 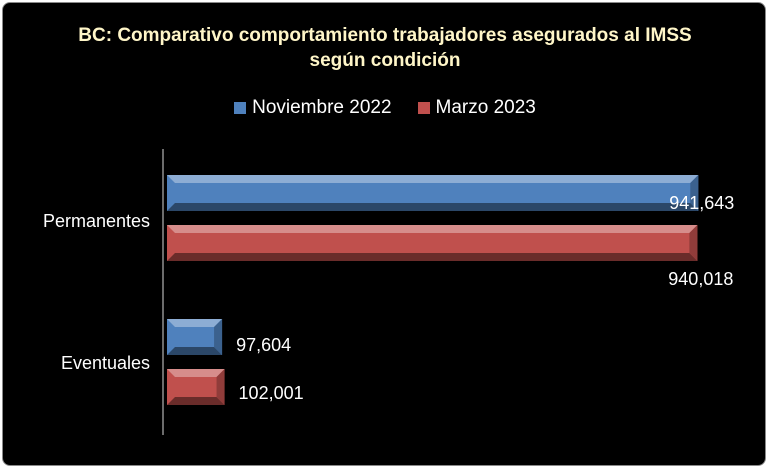 What do you see at coordinates (700, 279) in the screenshot?
I see `value-label-permanentes-marzo-2023: 940,018` at bounding box center [700, 279].